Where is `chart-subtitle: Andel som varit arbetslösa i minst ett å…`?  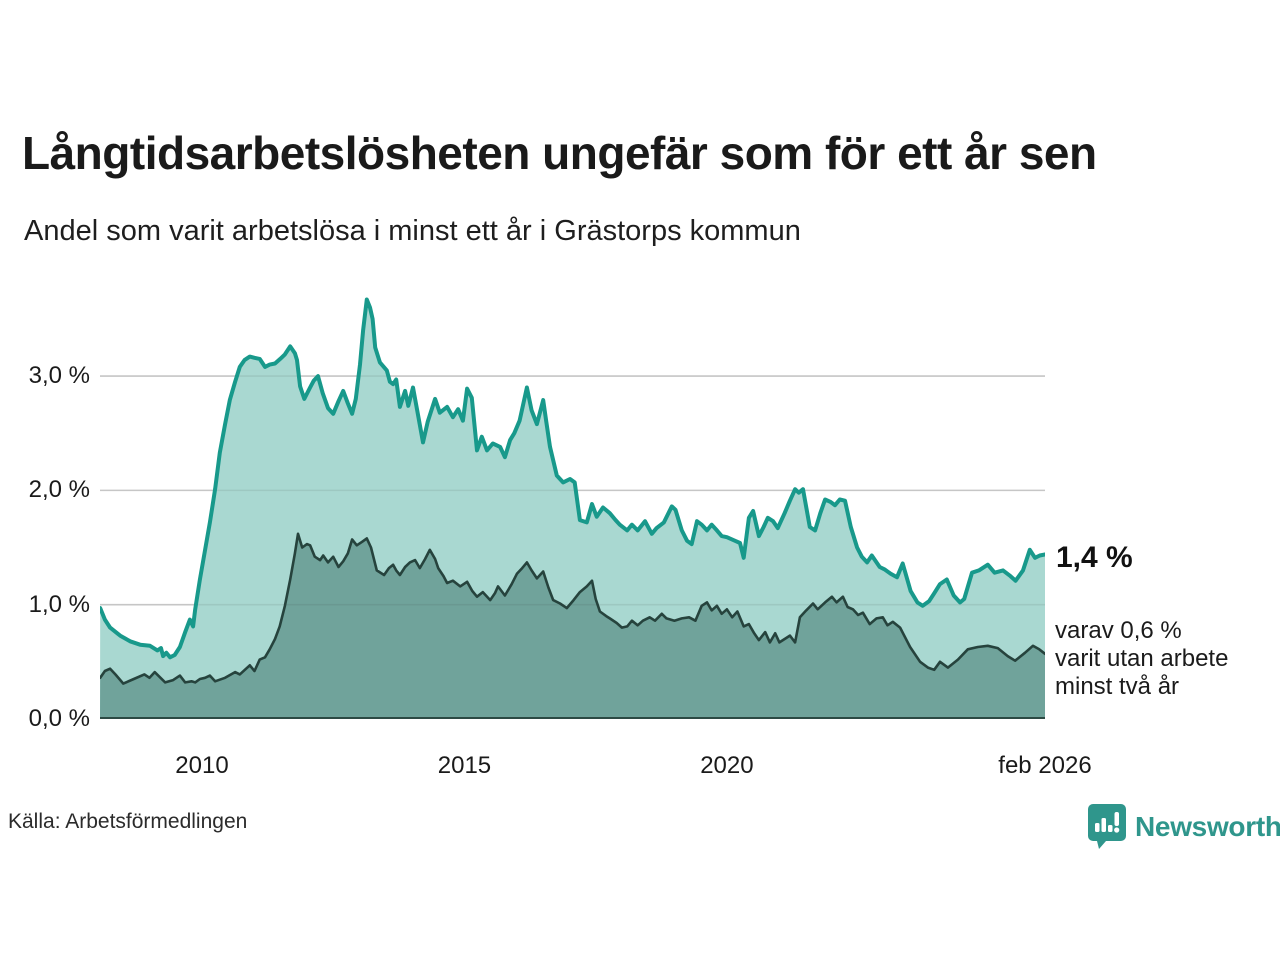
chart-subtitle: Andel som varit arbetslösa i minst ett å… is located at coordinates (412, 231).